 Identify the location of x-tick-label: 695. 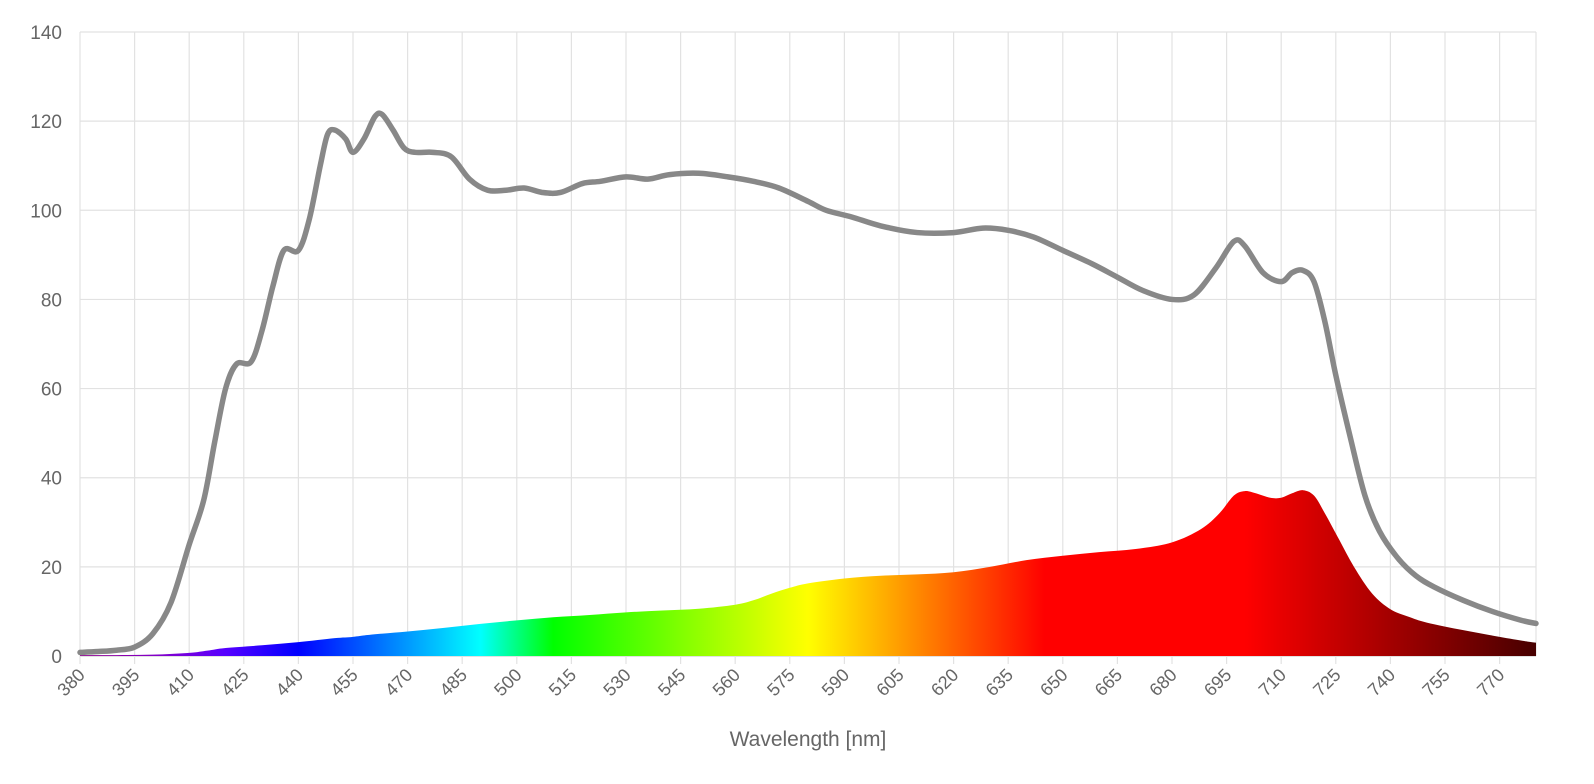
(1217, 682).